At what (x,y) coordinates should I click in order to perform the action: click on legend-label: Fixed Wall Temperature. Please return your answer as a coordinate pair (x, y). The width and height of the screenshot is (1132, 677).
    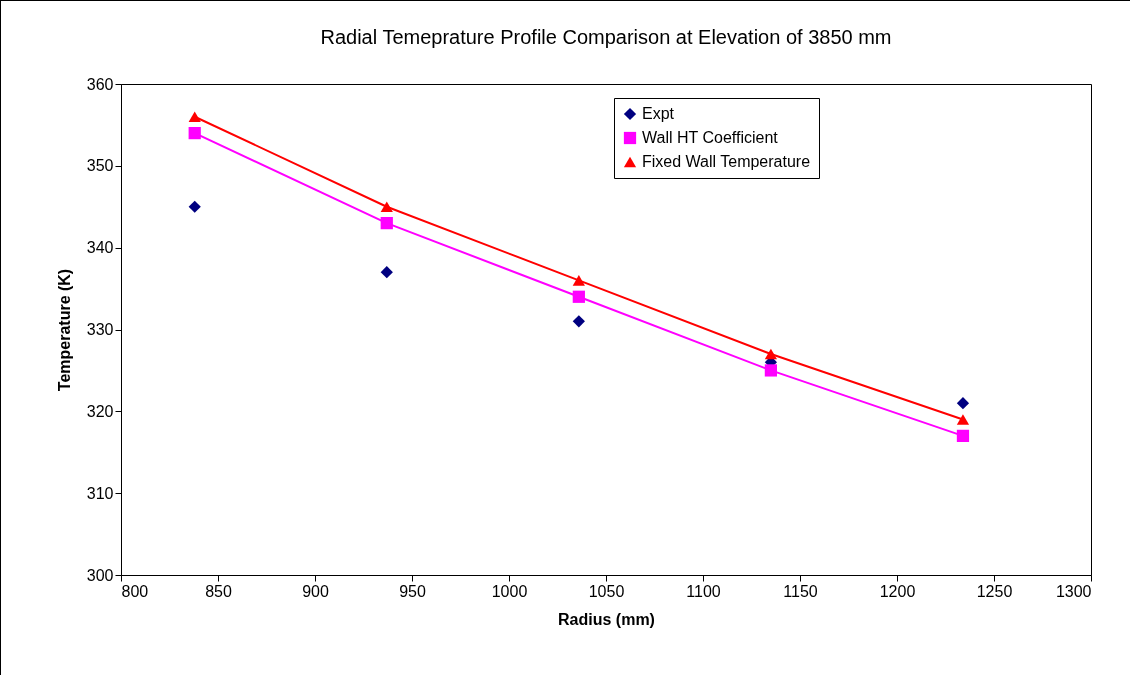
    Looking at the image, I should click on (726, 161).